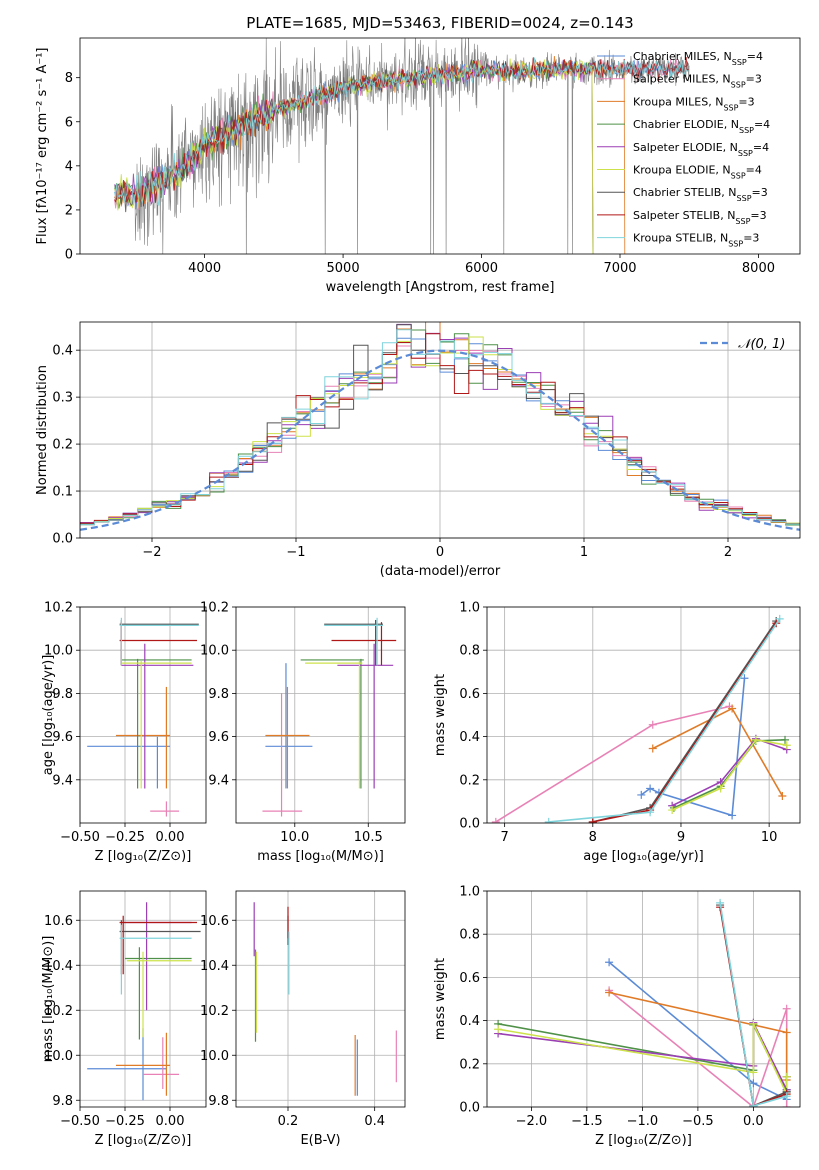 The width and height of the screenshot is (819, 1170). What do you see at coordinates (320, 1140) in the screenshot?
I see `x-axis-label: E(B-V)` at bounding box center [320, 1140].